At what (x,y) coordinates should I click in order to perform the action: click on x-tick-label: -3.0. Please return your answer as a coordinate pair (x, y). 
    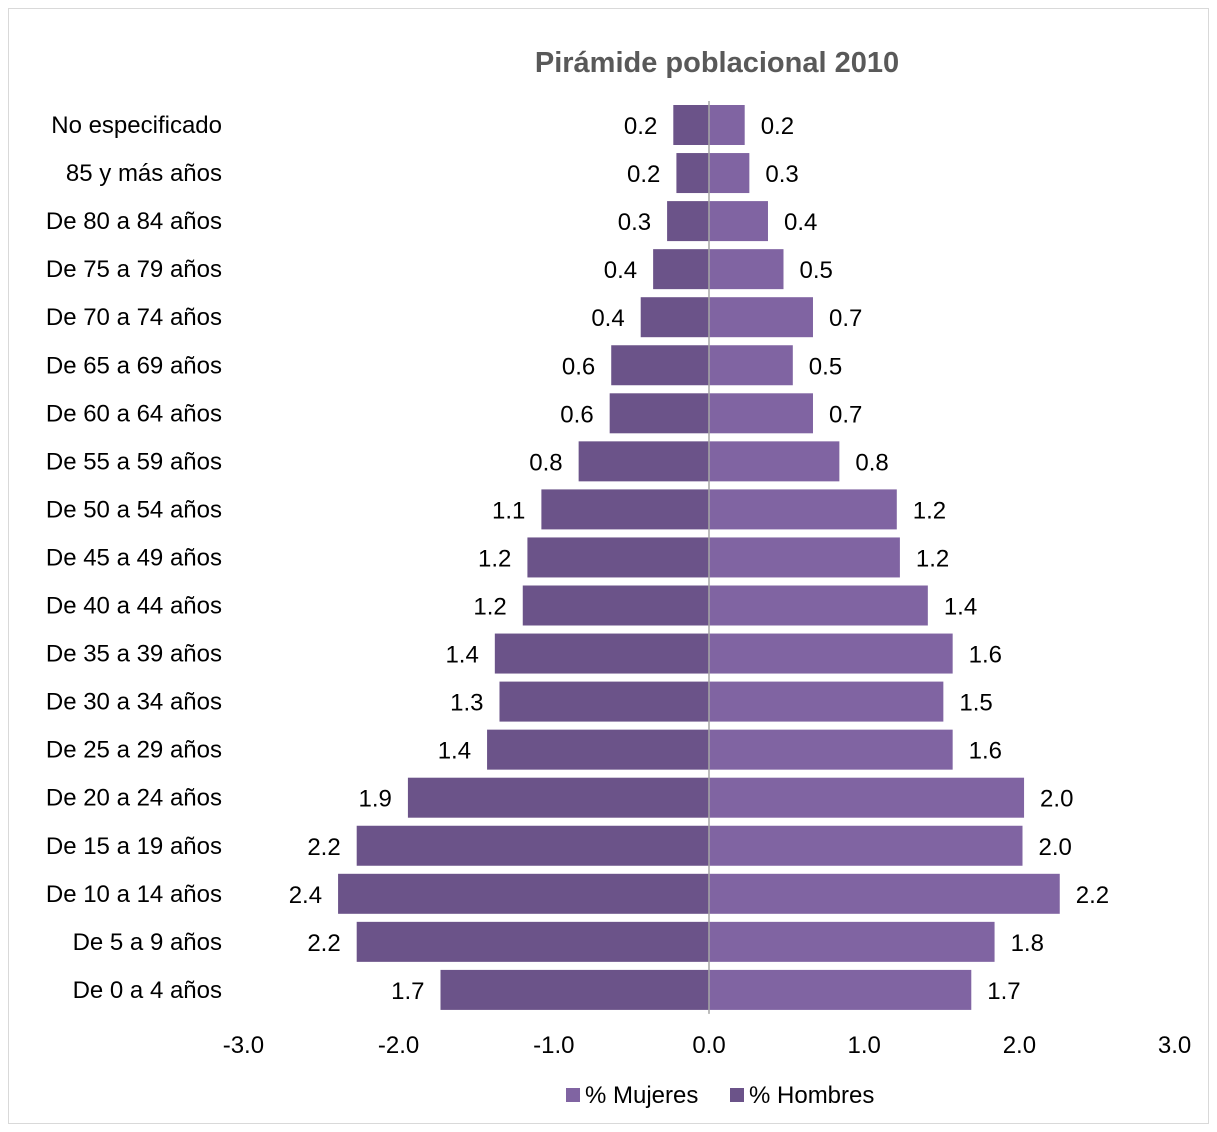
    Looking at the image, I should click on (243, 1045).